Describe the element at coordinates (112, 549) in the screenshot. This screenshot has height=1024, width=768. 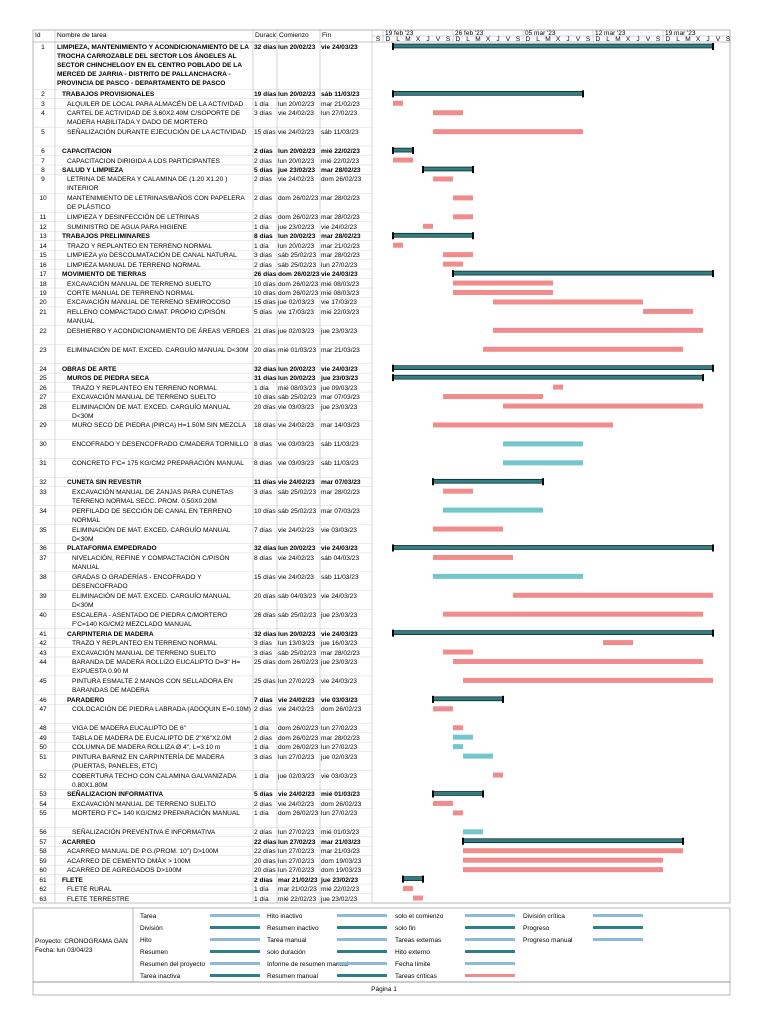
I see `task-name: PLATAFORMA EMPEDRADO` at that location.